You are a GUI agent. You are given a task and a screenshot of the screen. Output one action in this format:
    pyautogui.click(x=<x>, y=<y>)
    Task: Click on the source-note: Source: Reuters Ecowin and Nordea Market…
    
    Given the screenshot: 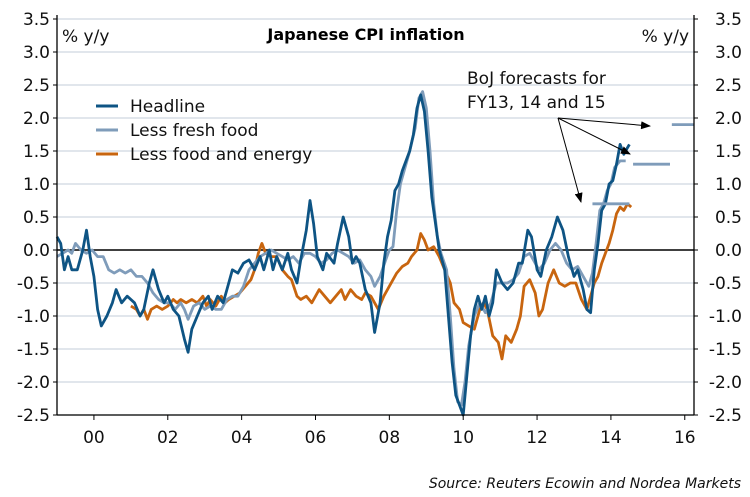 What is the action you would take?
    pyautogui.click(x=585, y=484)
    